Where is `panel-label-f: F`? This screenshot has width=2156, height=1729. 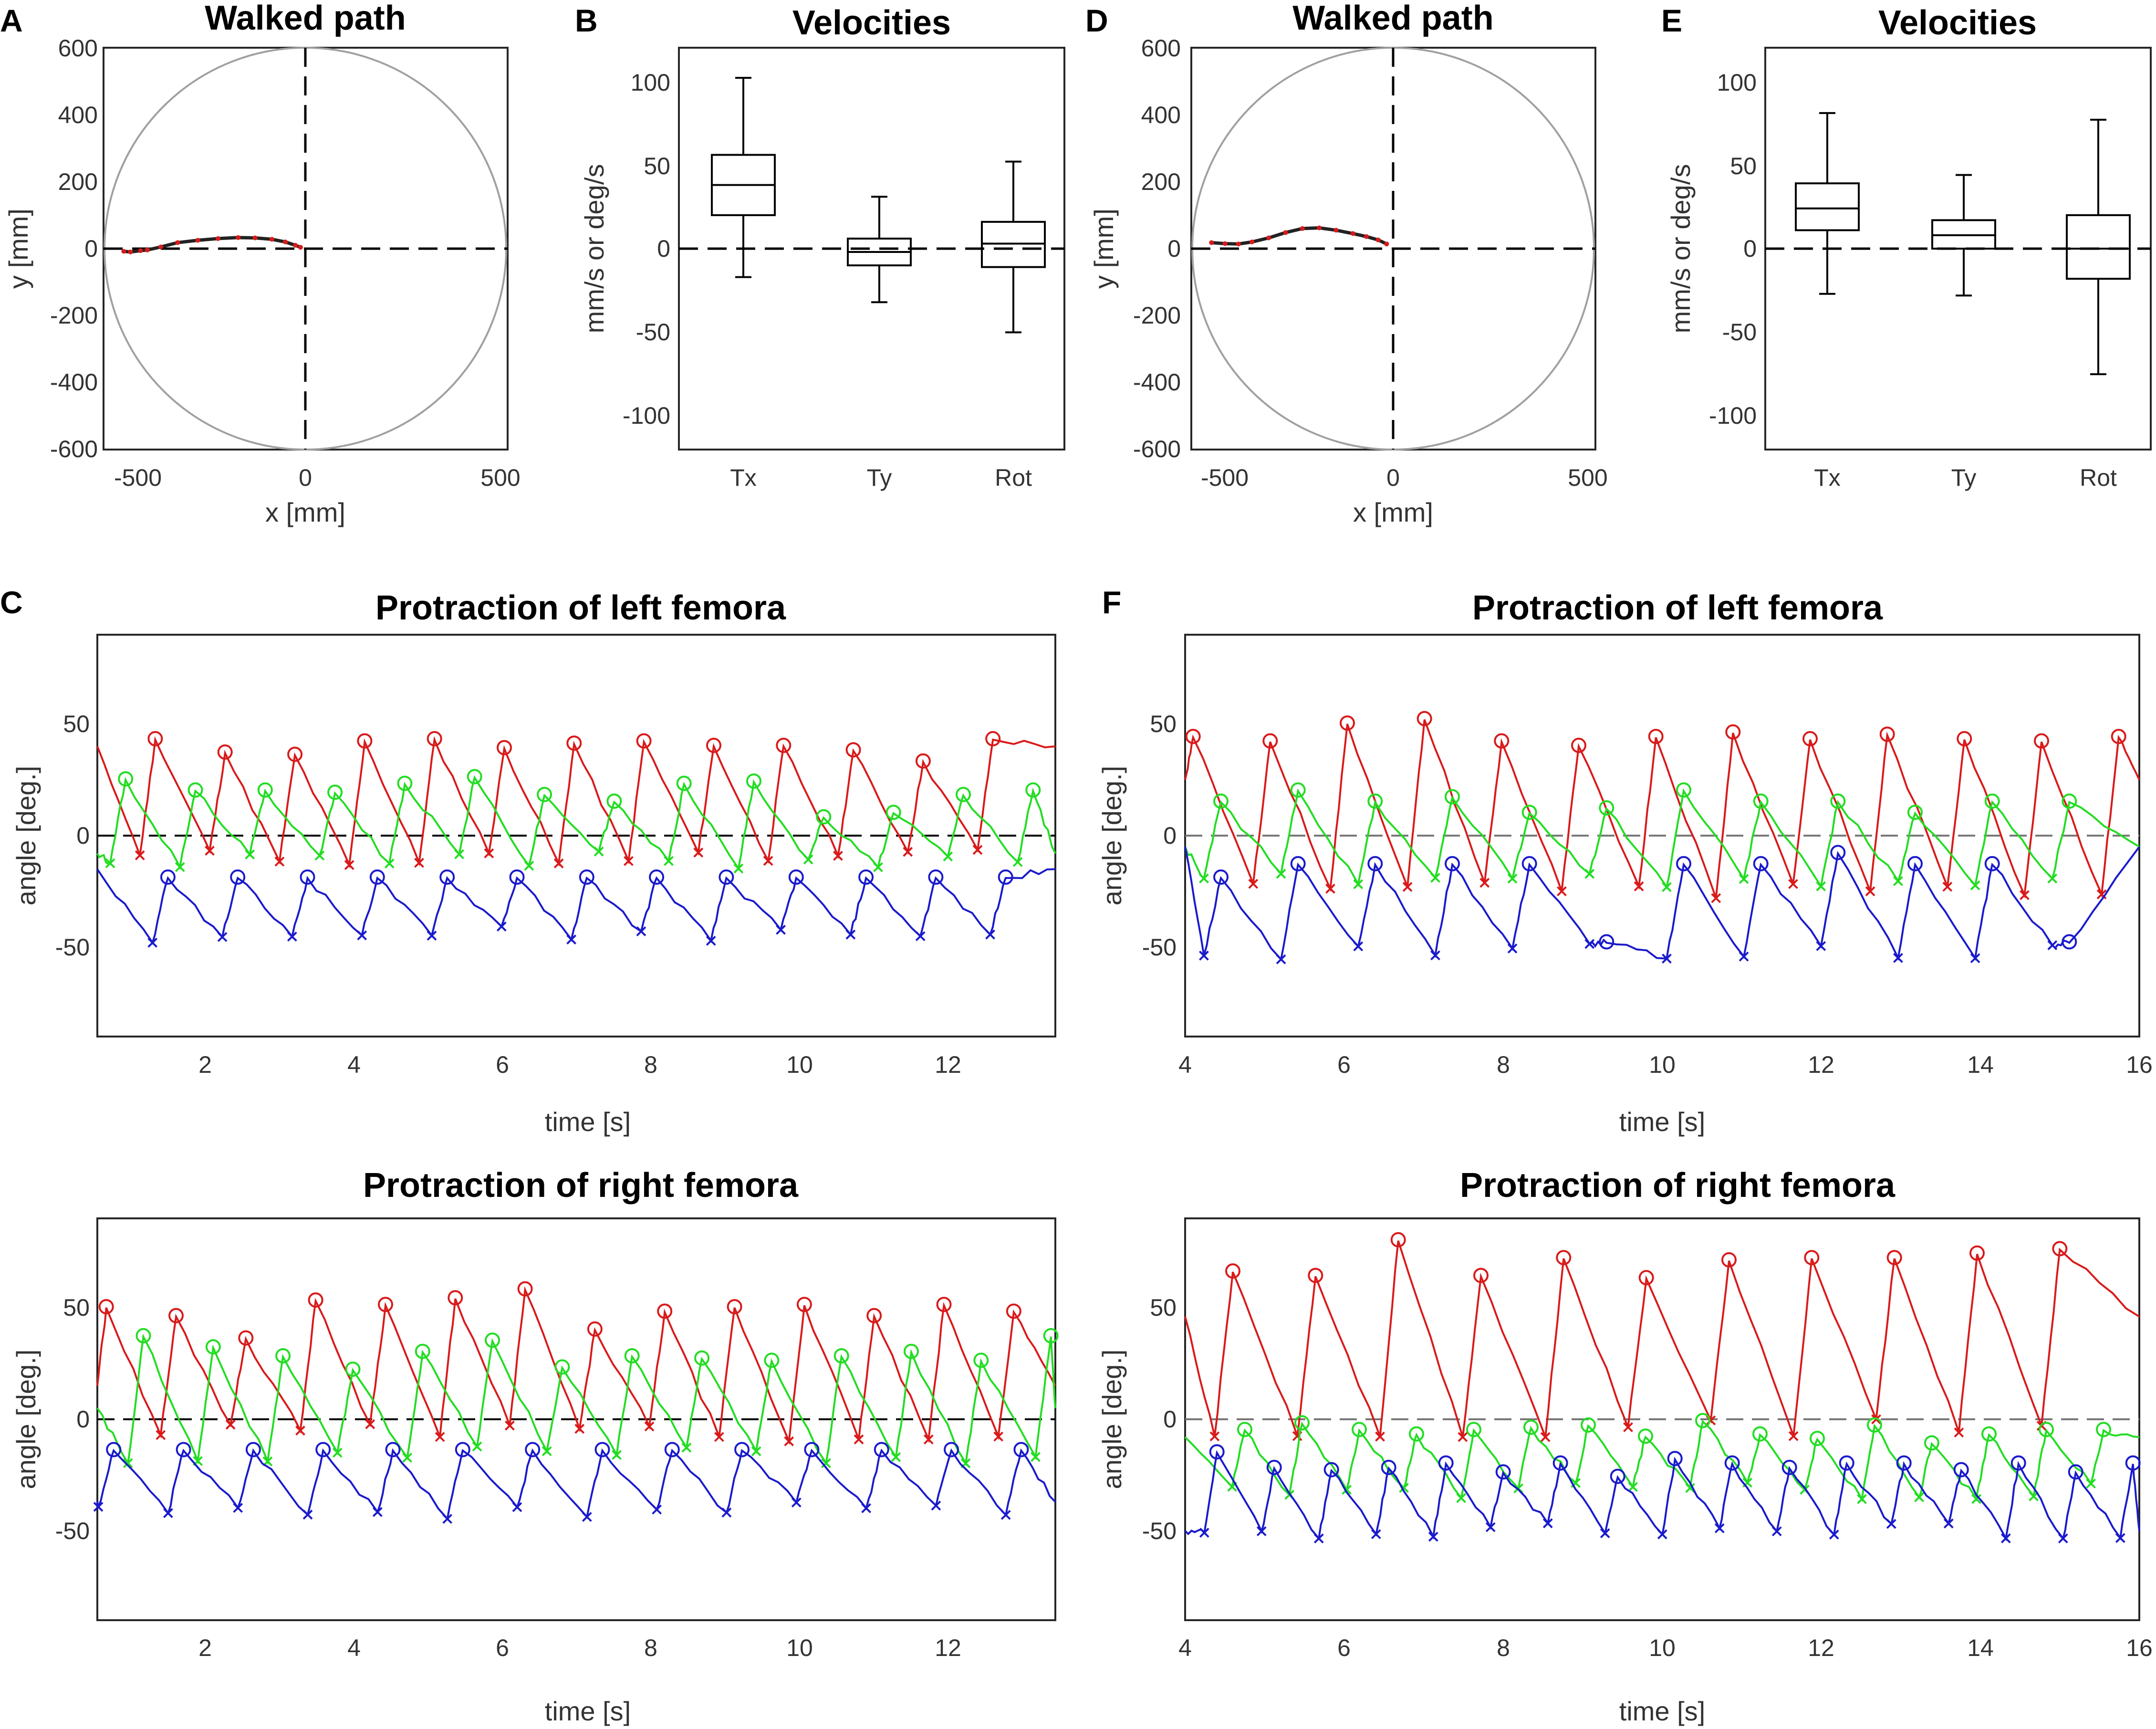
panel-label-f: F is located at coordinates (1111, 602).